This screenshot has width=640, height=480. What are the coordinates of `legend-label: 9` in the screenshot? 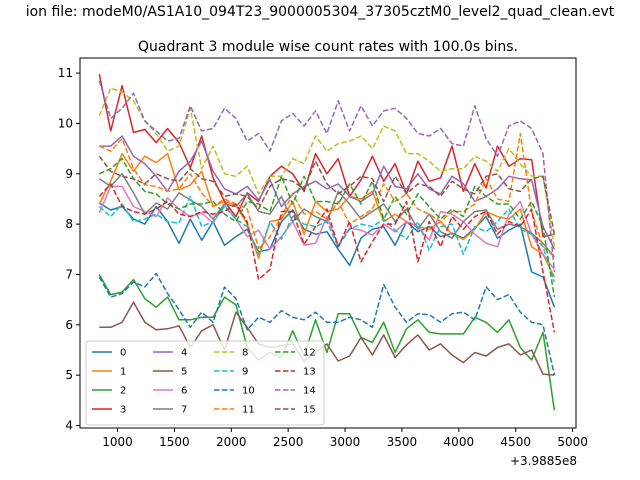 It's located at (245, 372).